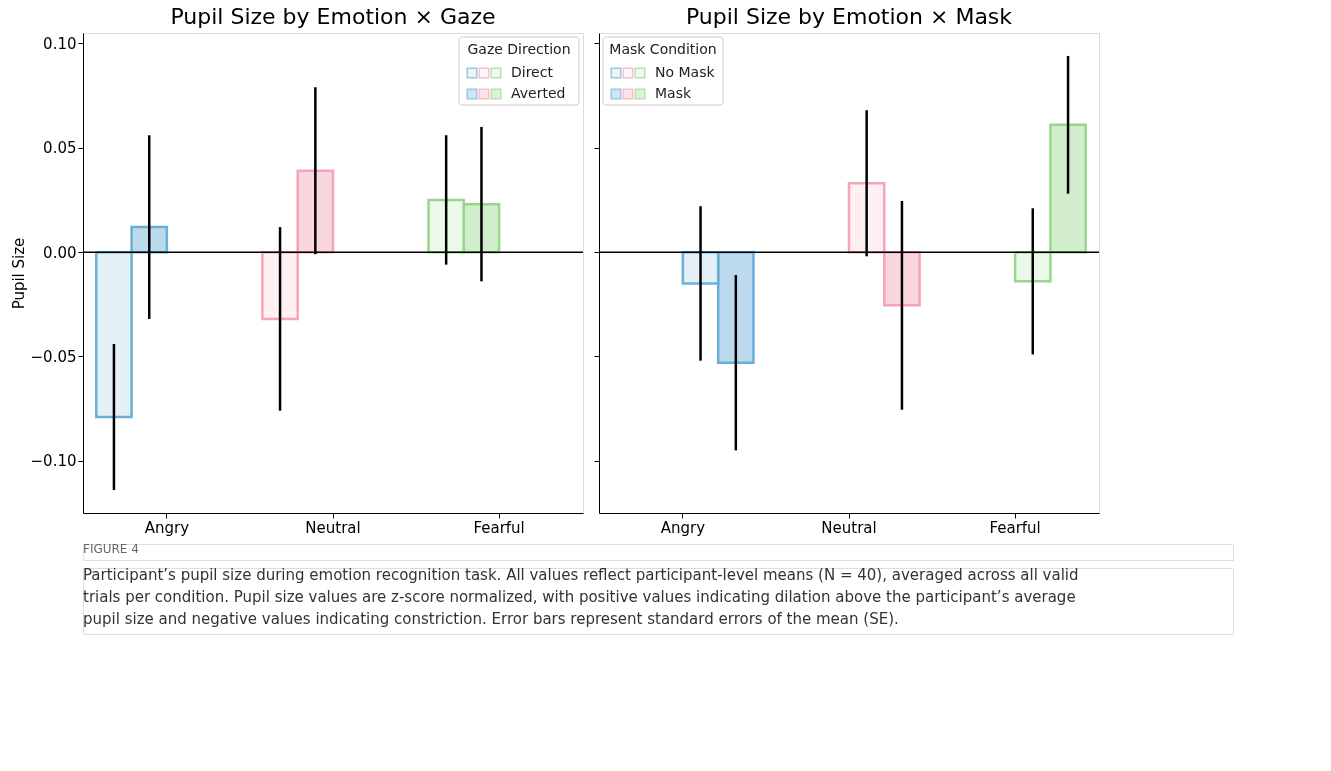  What do you see at coordinates (53, 461) in the screenshot?
I see `y-tick-label: −0.10` at bounding box center [53, 461].